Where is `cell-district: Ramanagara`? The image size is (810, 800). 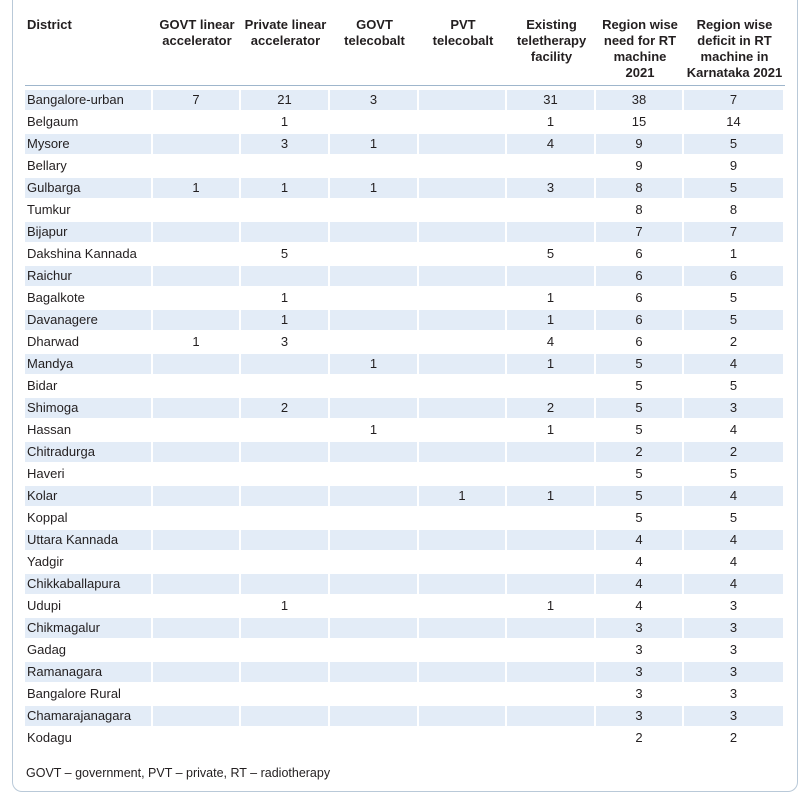 cell-district: Ramanagara is located at coordinates (89, 673).